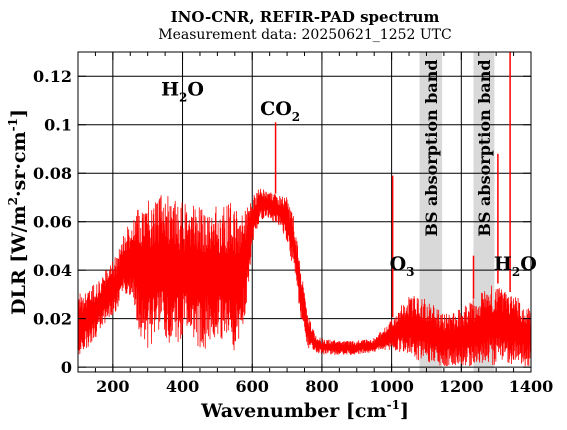  I want to click on annotation-1-subscript: 2, so click(183, 98).